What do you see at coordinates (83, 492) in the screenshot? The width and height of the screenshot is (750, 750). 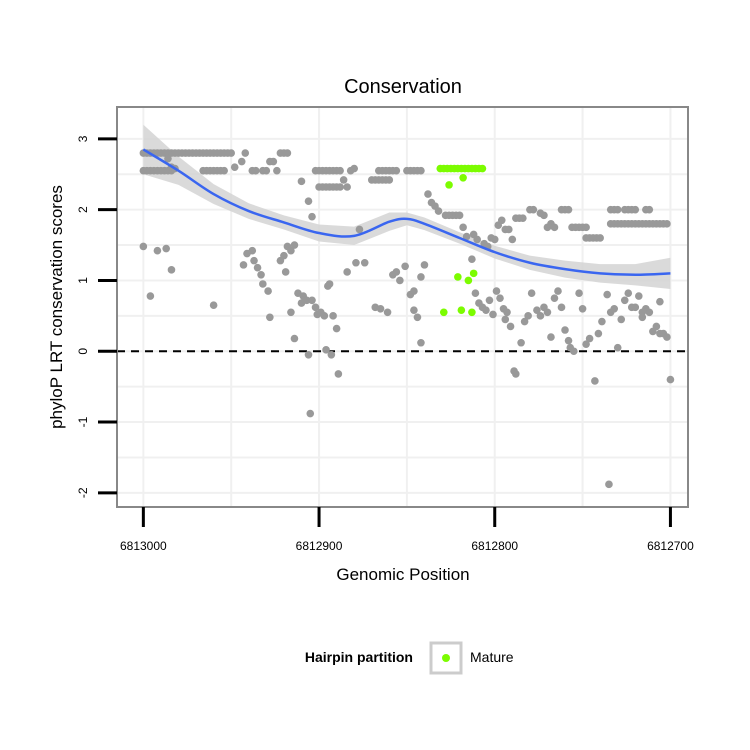 I see `y-tick-label: -2` at bounding box center [83, 492].